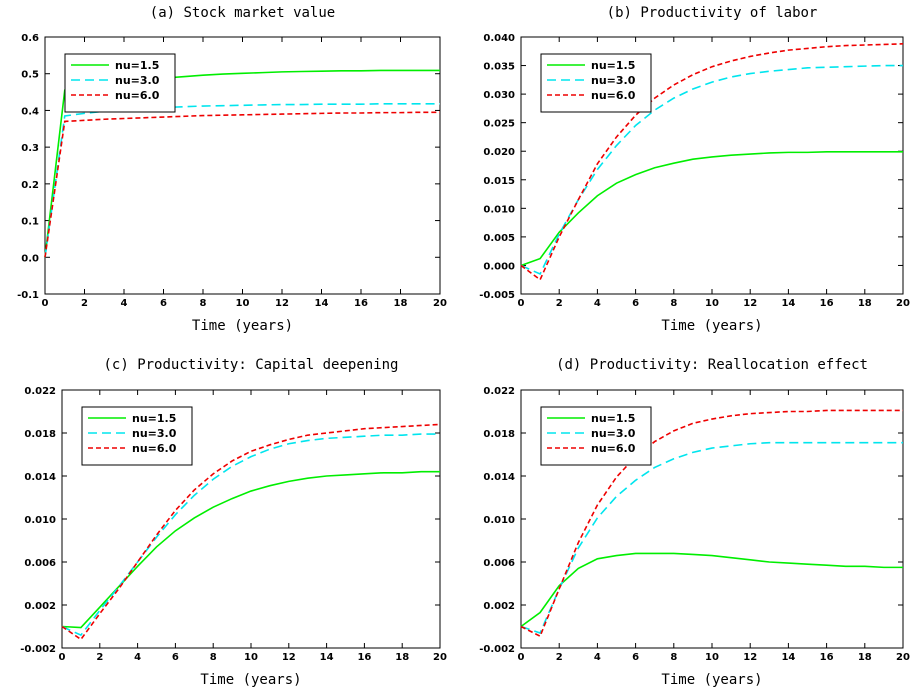  Describe the element at coordinates (40, 434) in the screenshot. I see `y-tick-label: 0.018` at that location.